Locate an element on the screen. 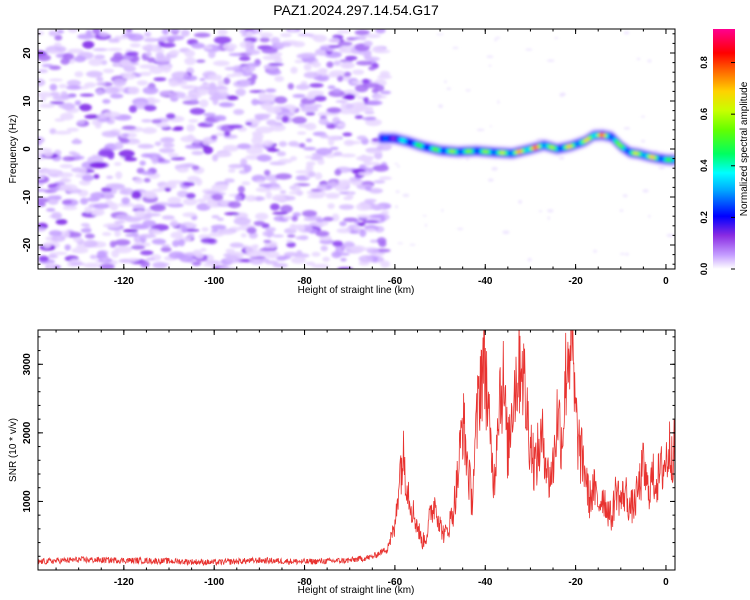 This screenshot has height=600, width=750. spectrogram-y-tick-label: -10 is located at coordinates (27, 196).